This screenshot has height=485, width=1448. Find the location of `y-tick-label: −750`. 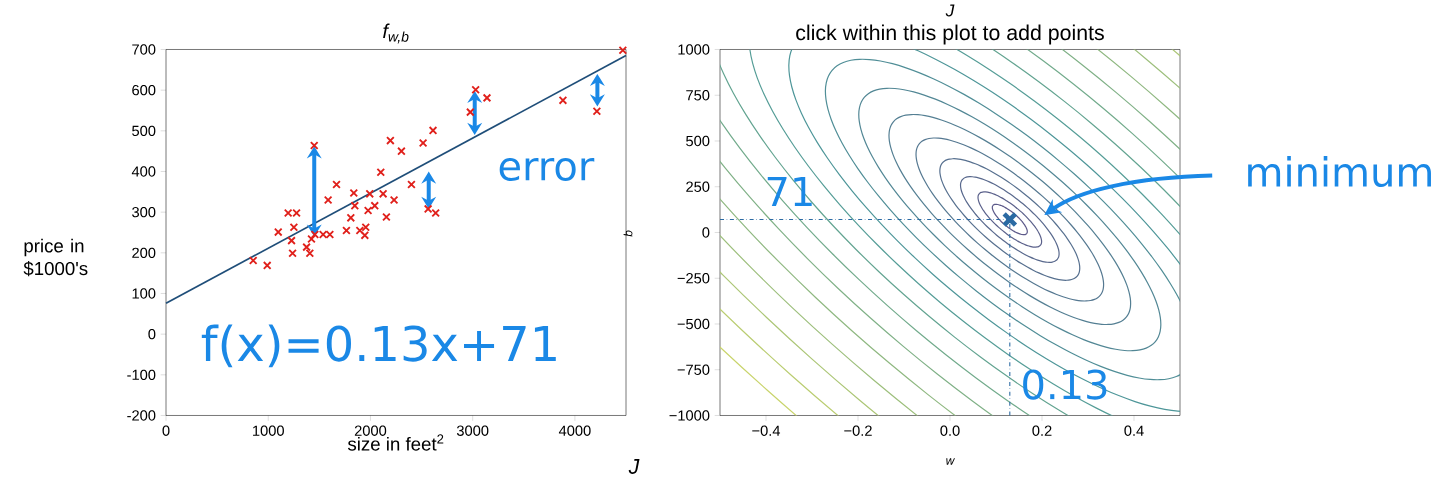

y-tick-label: −750 is located at coordinates (693, 369).